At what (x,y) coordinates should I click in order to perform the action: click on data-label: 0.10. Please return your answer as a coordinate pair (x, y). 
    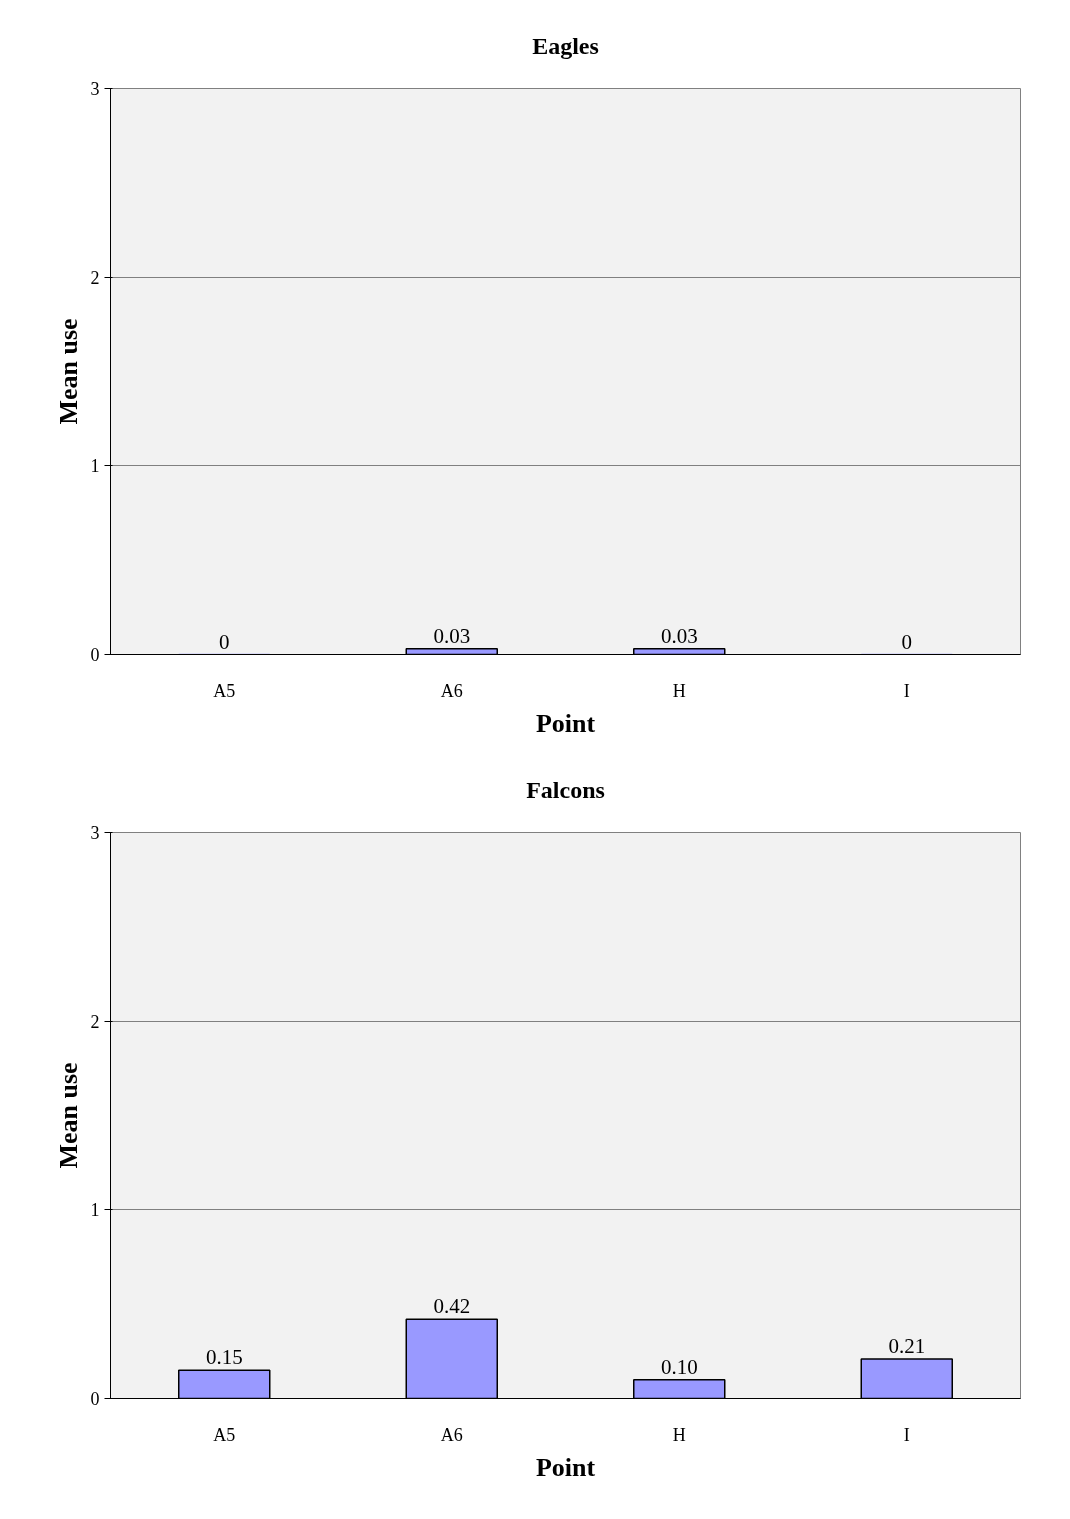
    Looking at the image, I should click on (679, 1366).